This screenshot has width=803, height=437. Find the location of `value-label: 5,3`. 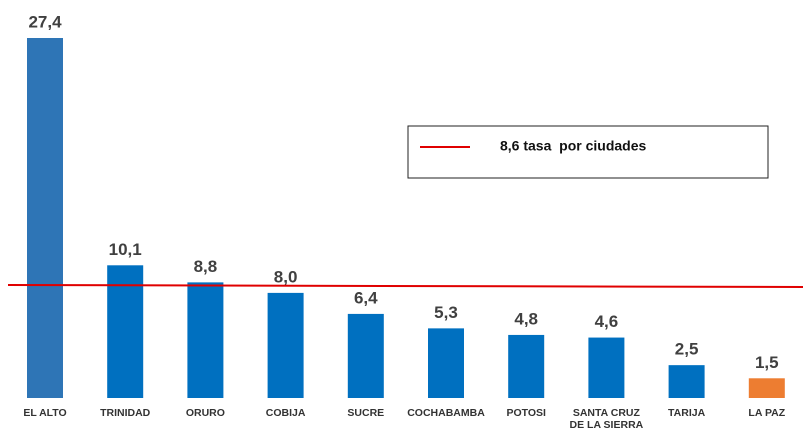

value-label: 5,3 is located at coordinates (446, 312).